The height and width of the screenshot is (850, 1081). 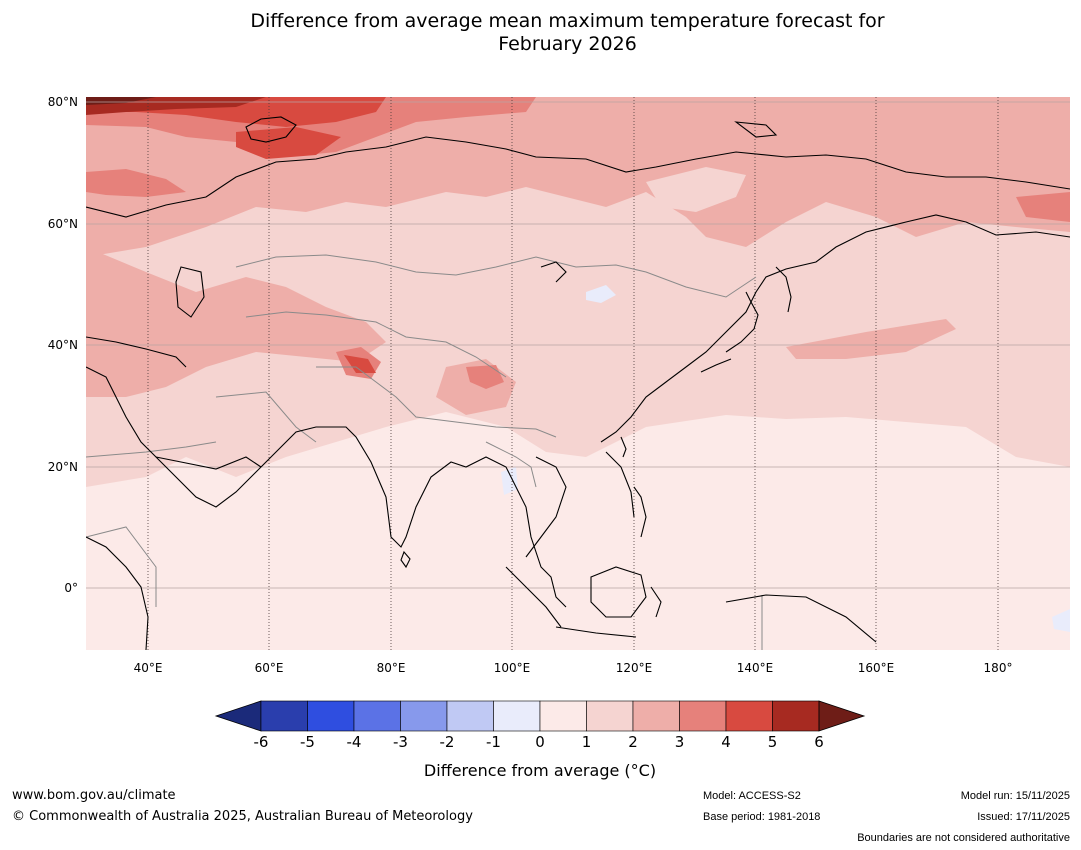 What do you see at coordinates (752, 796) in the screenshot?
I see `model-name: Model: ACCESS-S2` at bounding box center [752, 796].